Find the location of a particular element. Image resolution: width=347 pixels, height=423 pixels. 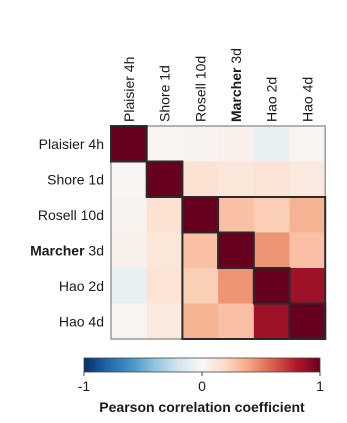

column-label-3: Marcher 3d is located at coordinates (236, 85).